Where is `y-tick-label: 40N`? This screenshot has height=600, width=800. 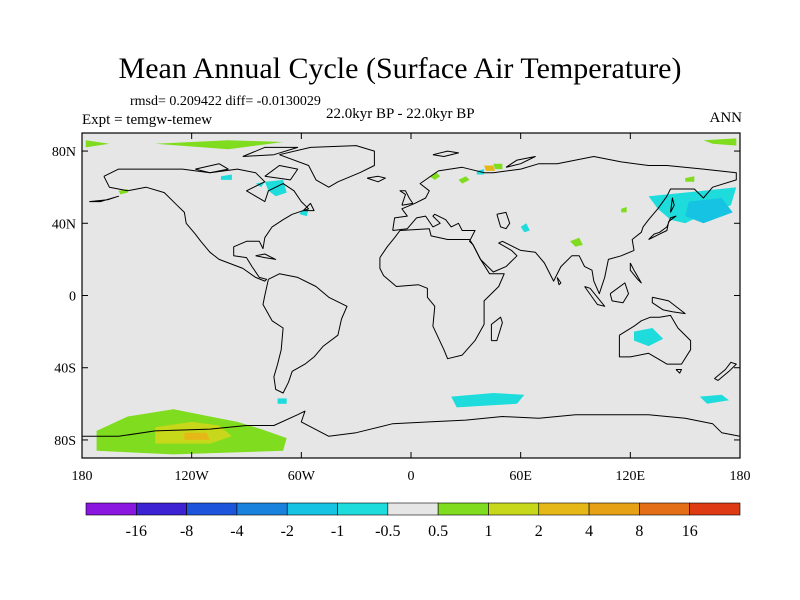 y-tick-label: 40N is located at coordinates (64, 224).